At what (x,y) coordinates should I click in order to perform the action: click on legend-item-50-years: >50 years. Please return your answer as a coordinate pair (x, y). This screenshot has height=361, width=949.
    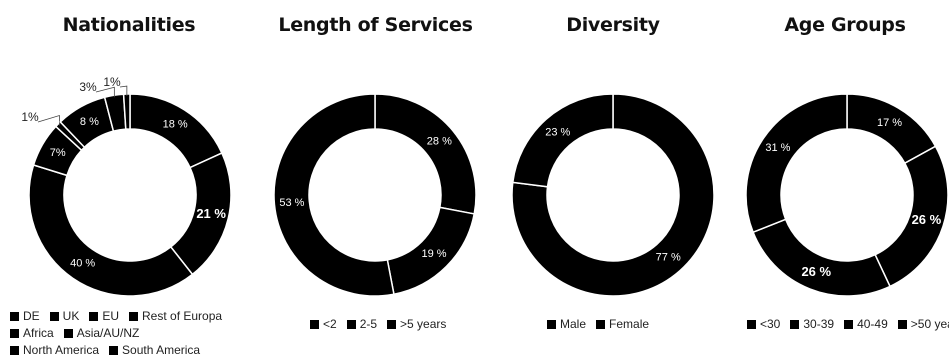
    Looking at the image, I should click on (923, 324).